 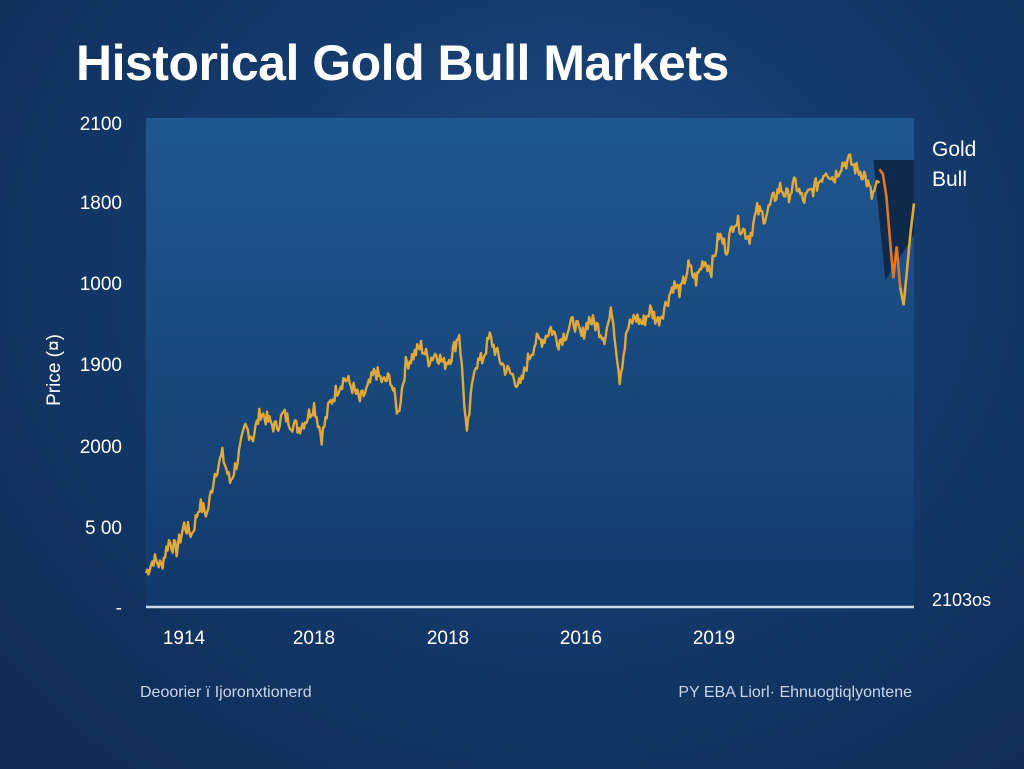 What do you see at coordinates (101, 284) in the screenshot?
I see `y-tick-label: 1000` at bounding box center [101, 284].